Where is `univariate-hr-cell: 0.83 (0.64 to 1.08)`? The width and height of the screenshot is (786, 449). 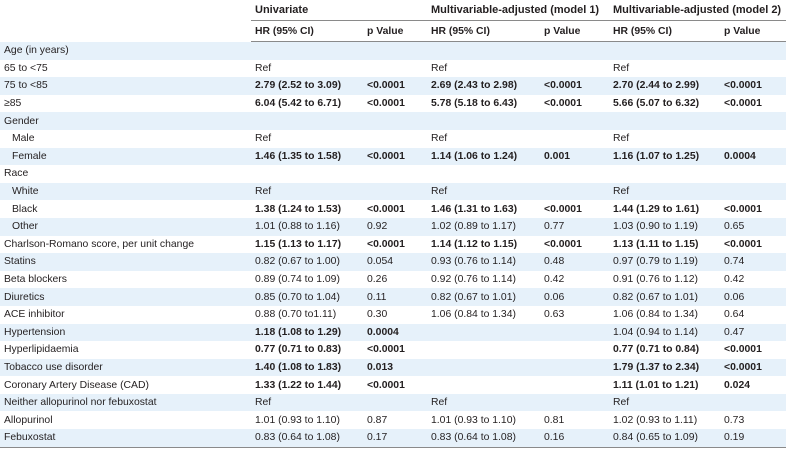 univariate-hr-cell: 0.83 (0.64 to 1.08) is located at coordinates (307, 438).